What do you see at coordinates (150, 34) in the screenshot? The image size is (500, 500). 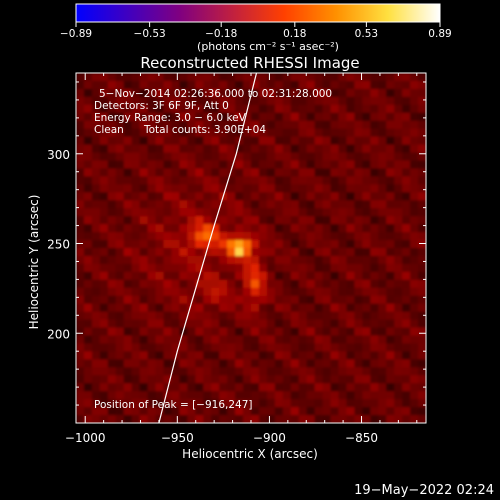 I see `colorbar-tick-label: −0.53` at bounding box center [150, 34].